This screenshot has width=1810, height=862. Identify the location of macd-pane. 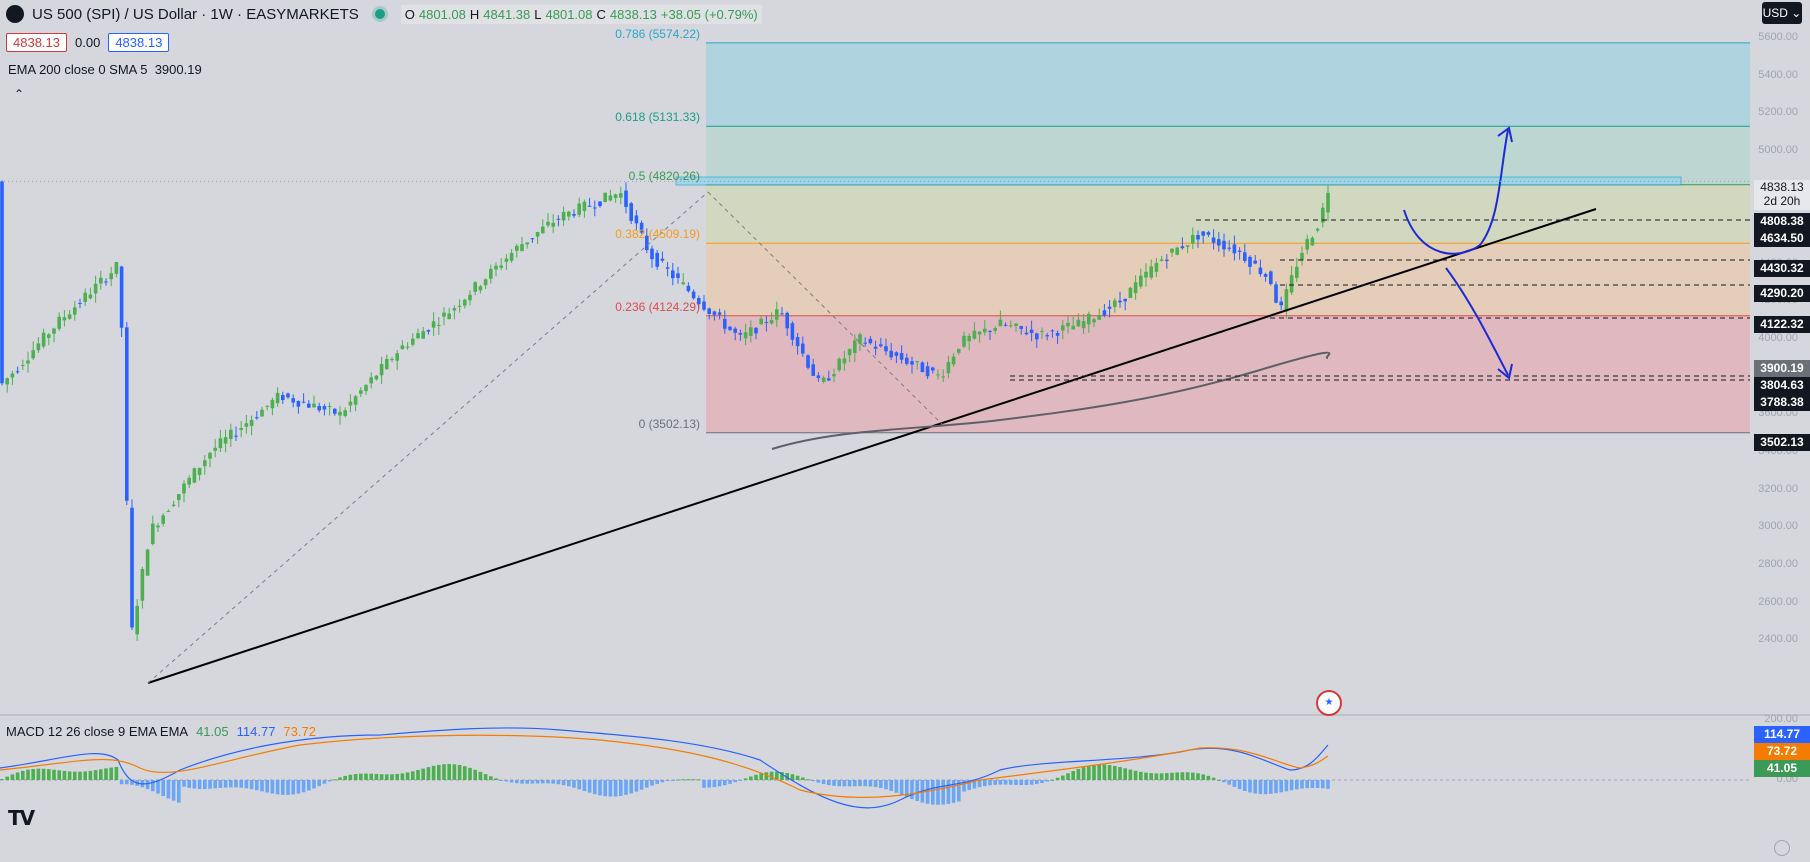
(875, 768).